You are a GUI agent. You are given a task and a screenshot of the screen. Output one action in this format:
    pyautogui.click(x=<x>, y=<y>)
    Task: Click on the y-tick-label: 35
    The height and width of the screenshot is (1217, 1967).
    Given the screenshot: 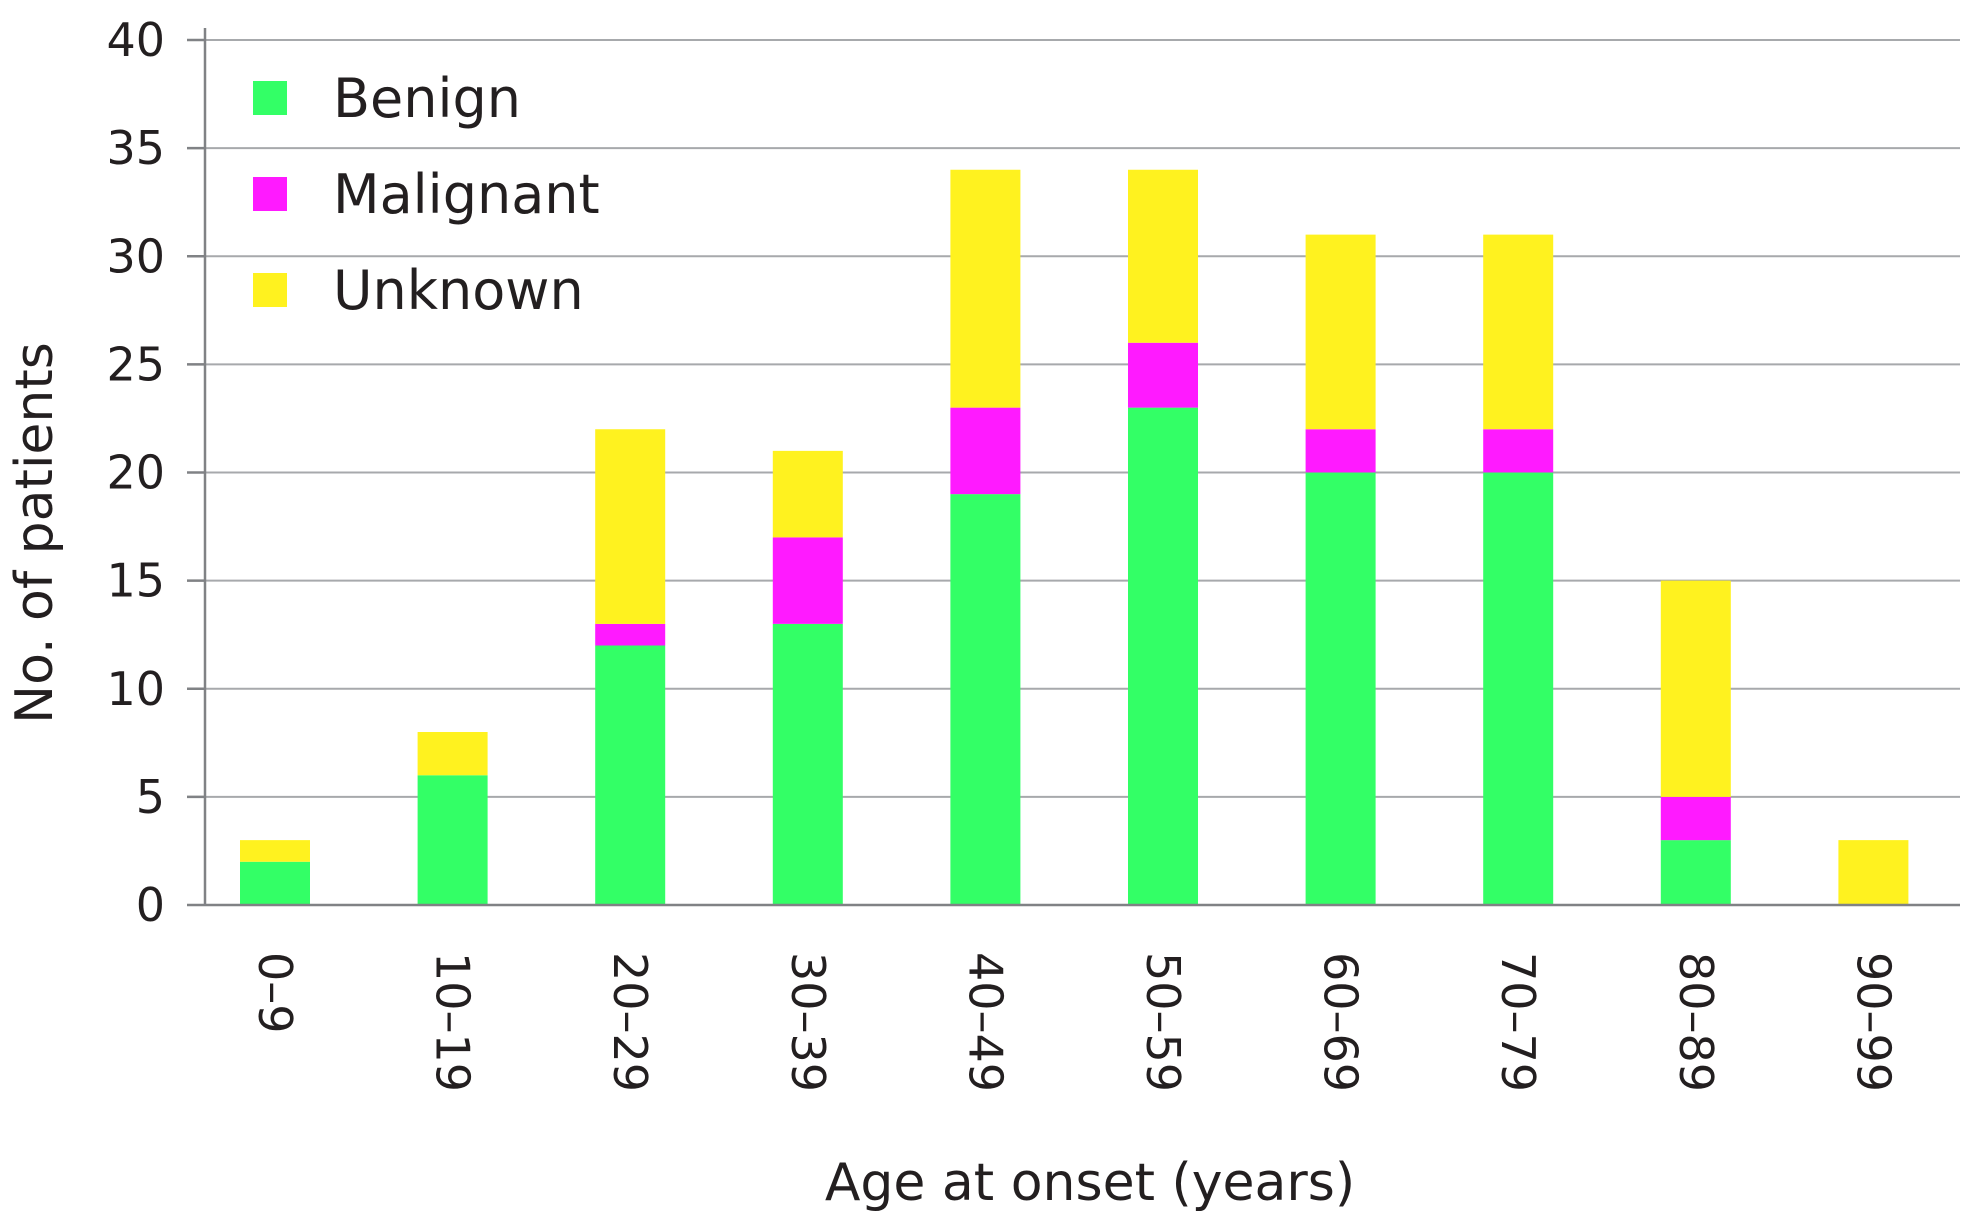 What is the action you would take?
    pyautogui.click(x=135, y=148)
    